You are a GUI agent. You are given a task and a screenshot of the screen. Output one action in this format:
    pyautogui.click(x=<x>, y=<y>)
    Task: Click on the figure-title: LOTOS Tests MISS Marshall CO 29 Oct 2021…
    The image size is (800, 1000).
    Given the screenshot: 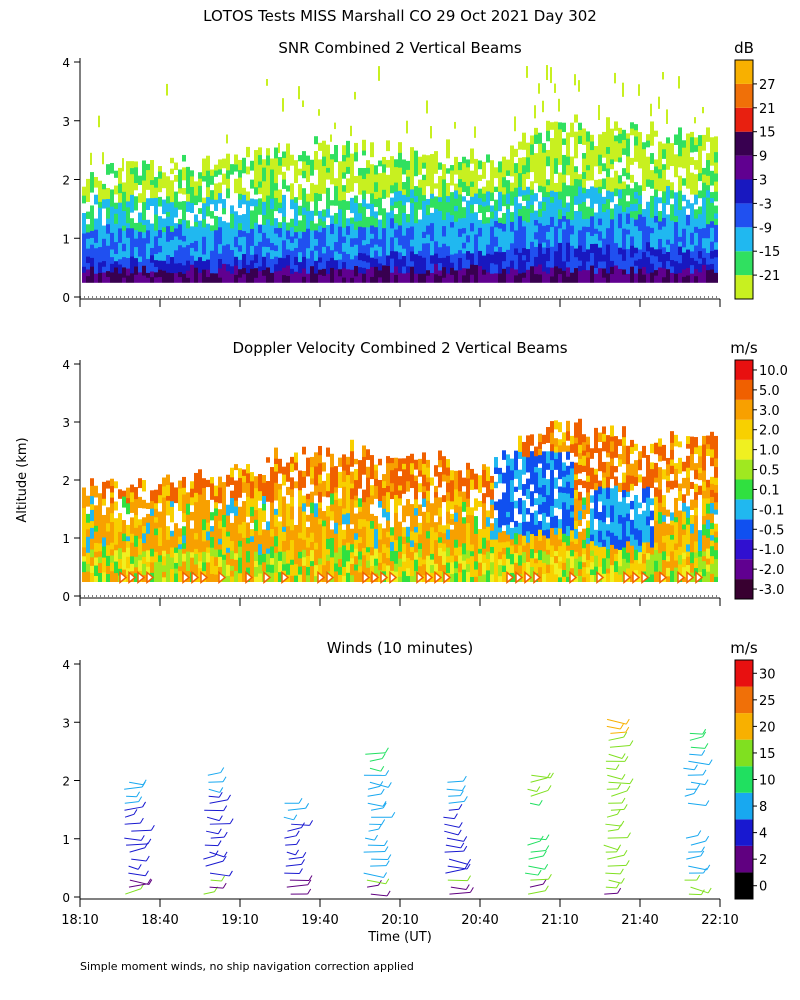 What is the action you would take?
    pyautogui.click(x=400, y=16)
    